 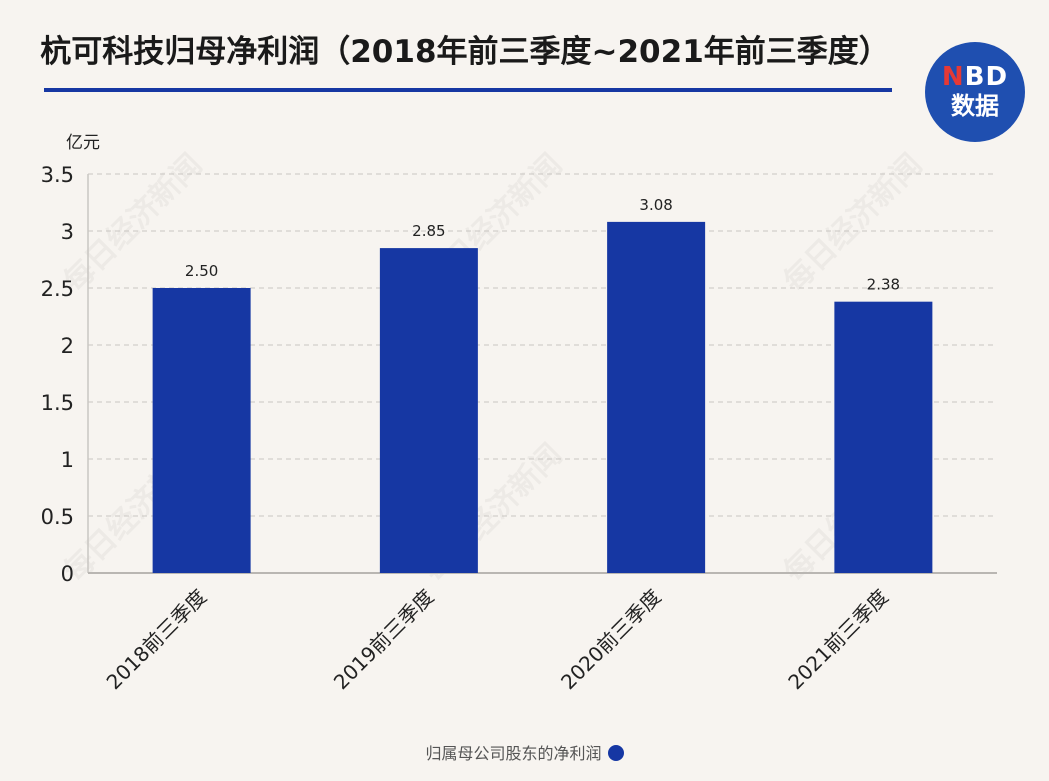 What do you see at coordinates (67, 346) in the screenshot?
I see `y-tick-label: 2` at bounding box center [67, 346].